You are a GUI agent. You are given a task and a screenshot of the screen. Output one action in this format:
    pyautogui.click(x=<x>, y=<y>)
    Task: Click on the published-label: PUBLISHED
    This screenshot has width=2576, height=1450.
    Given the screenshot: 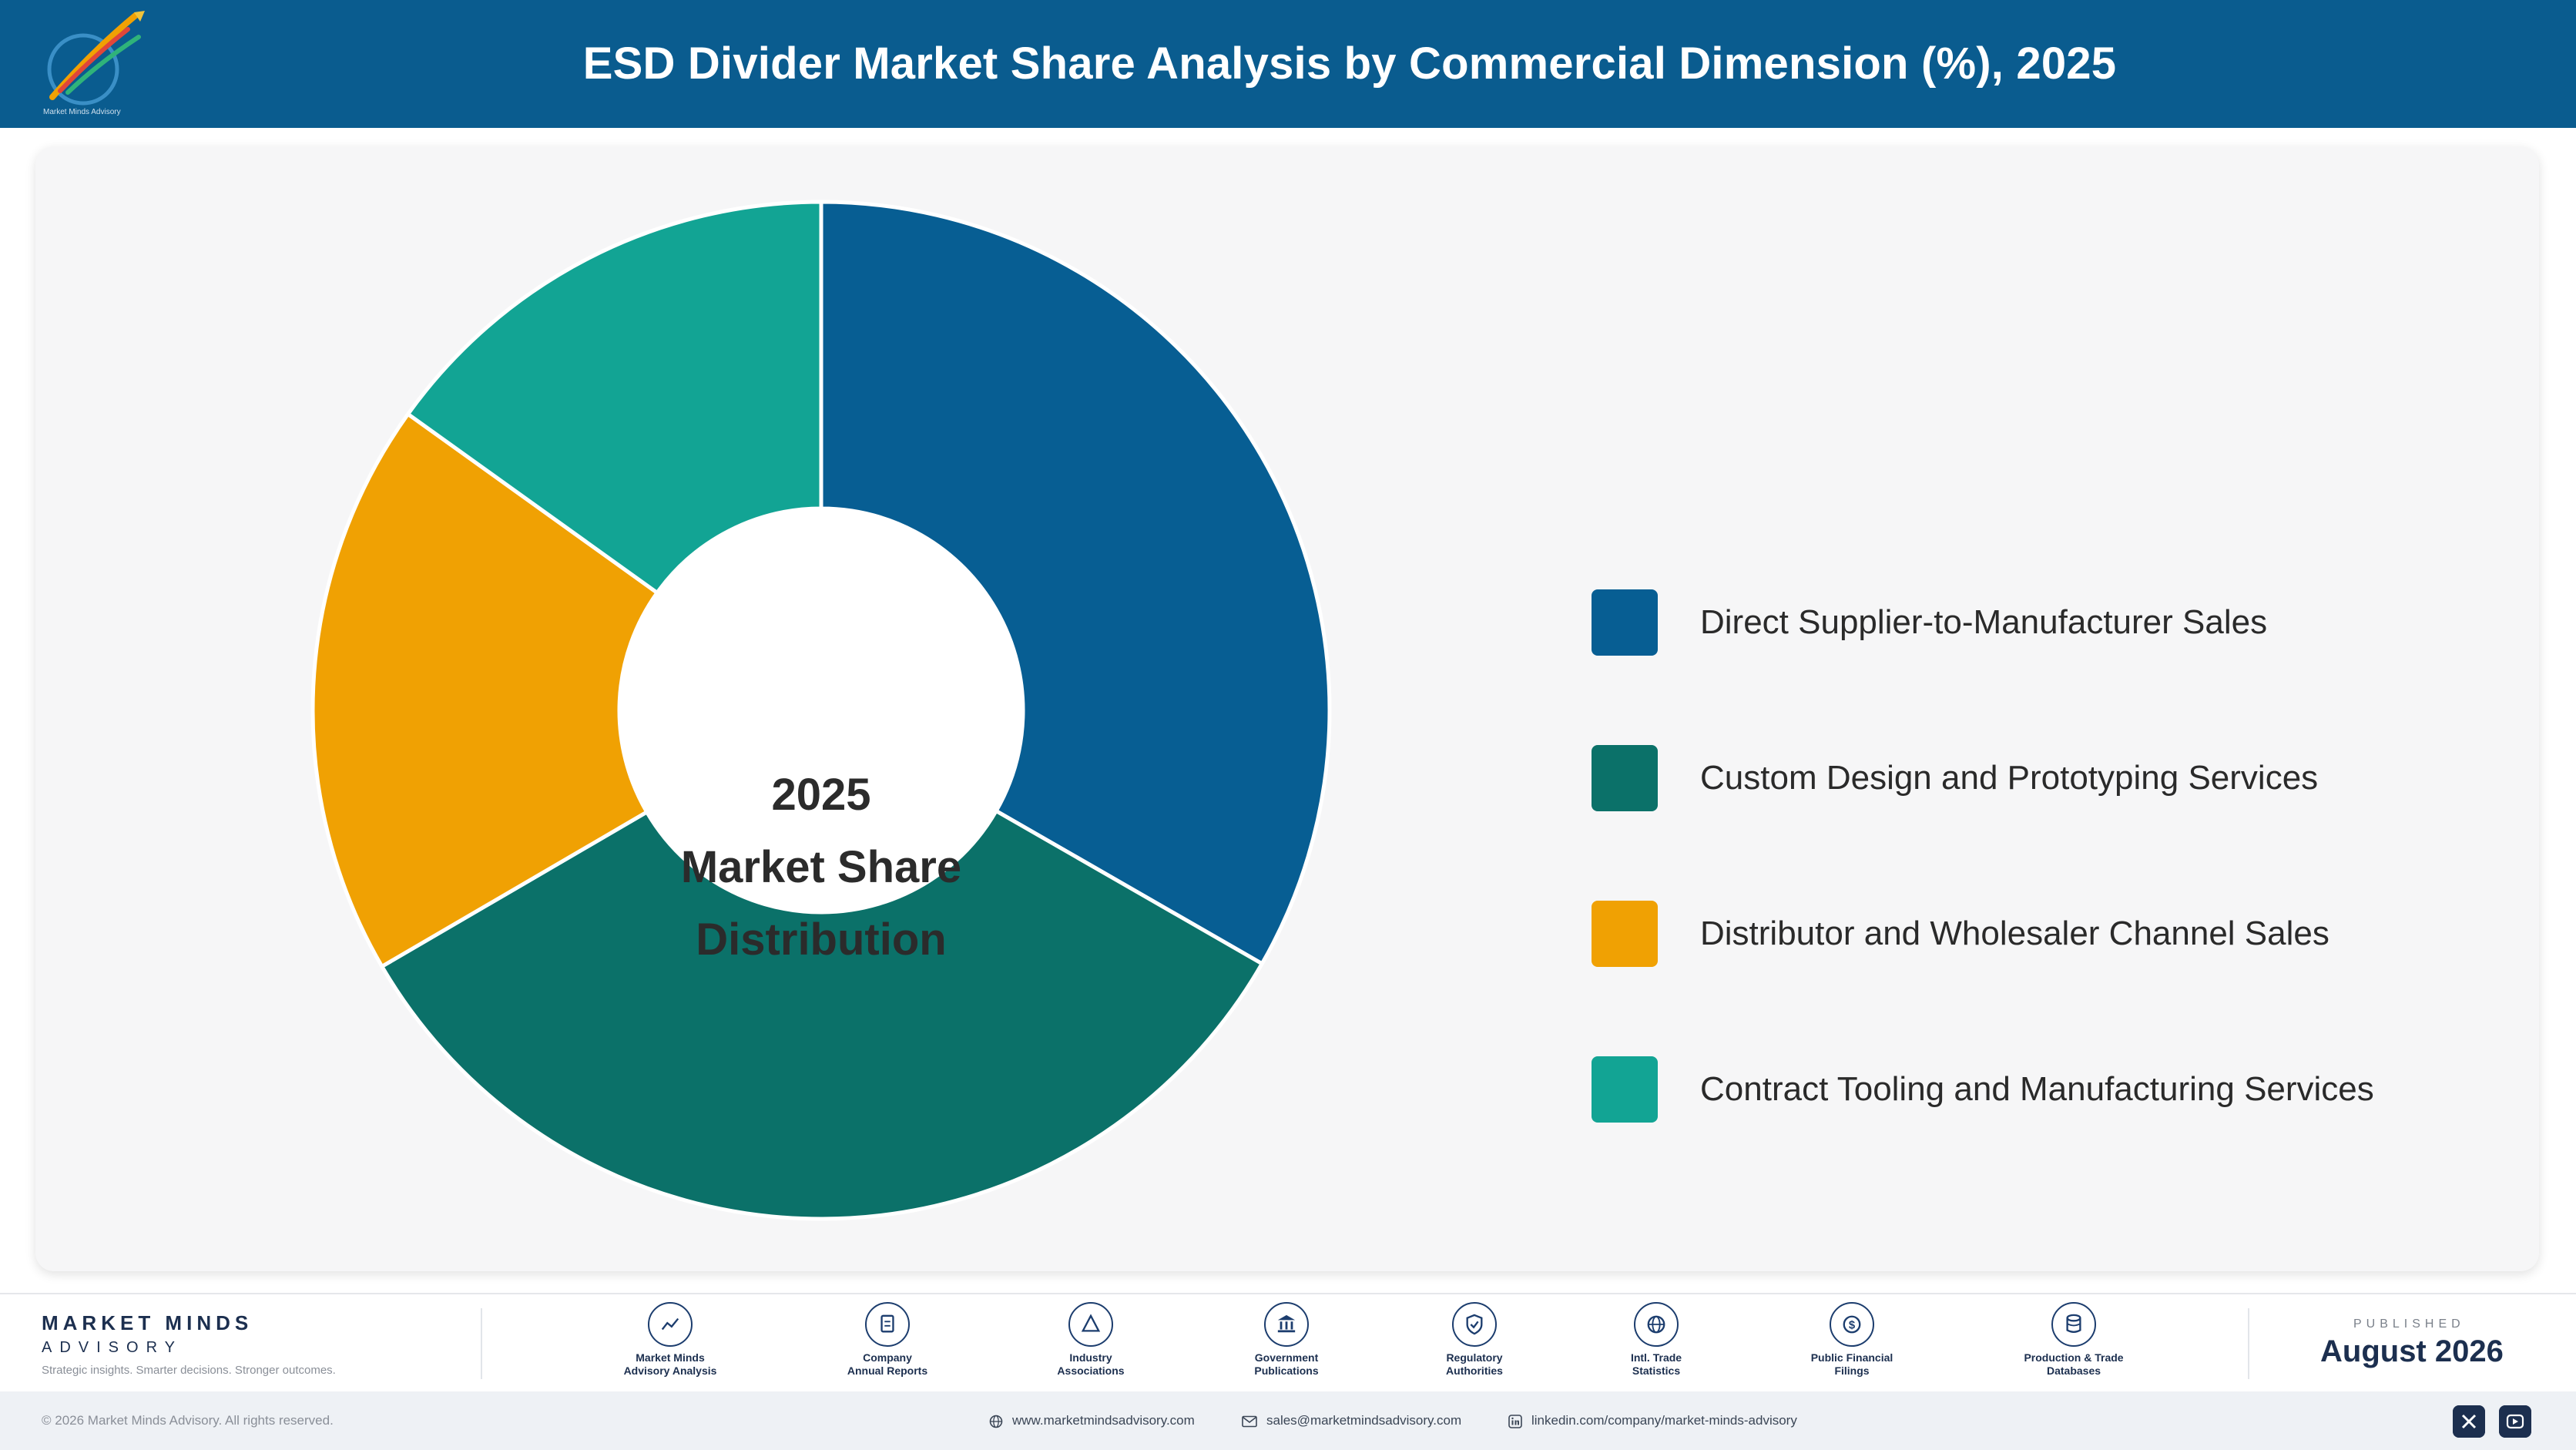 What is the action you would take?
    pyautogui.click(x=2409, y=1324)
    